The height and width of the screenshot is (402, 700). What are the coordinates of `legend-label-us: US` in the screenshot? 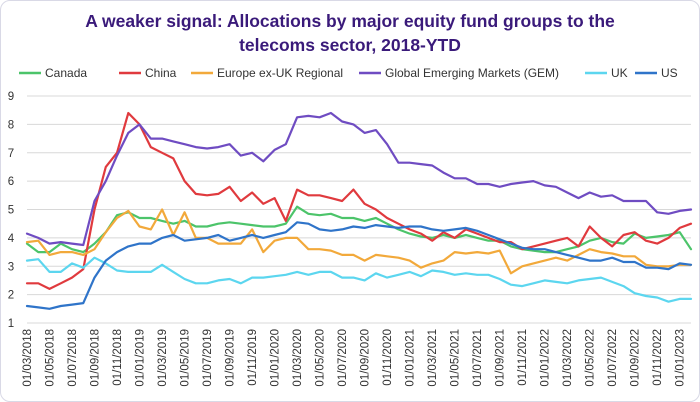 It's located at (669, 73).